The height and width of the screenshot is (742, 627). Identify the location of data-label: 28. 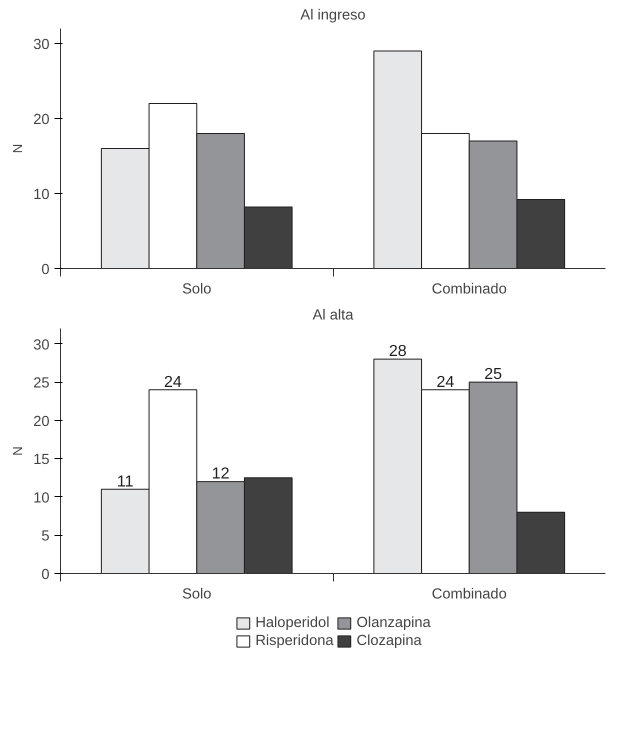
(397, 351).